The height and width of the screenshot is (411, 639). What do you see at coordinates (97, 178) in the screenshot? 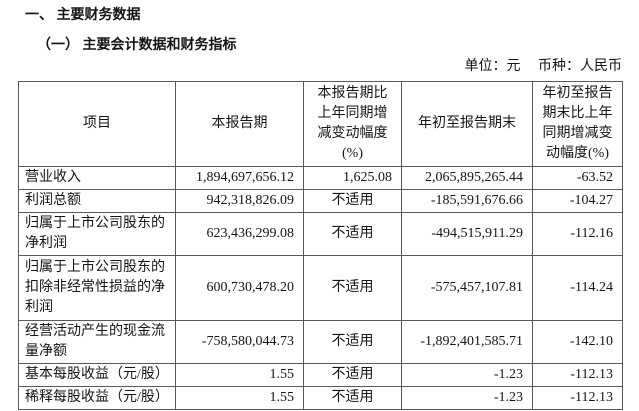
I see `cell-item: 营业收入` at bounding box center [97, 178].